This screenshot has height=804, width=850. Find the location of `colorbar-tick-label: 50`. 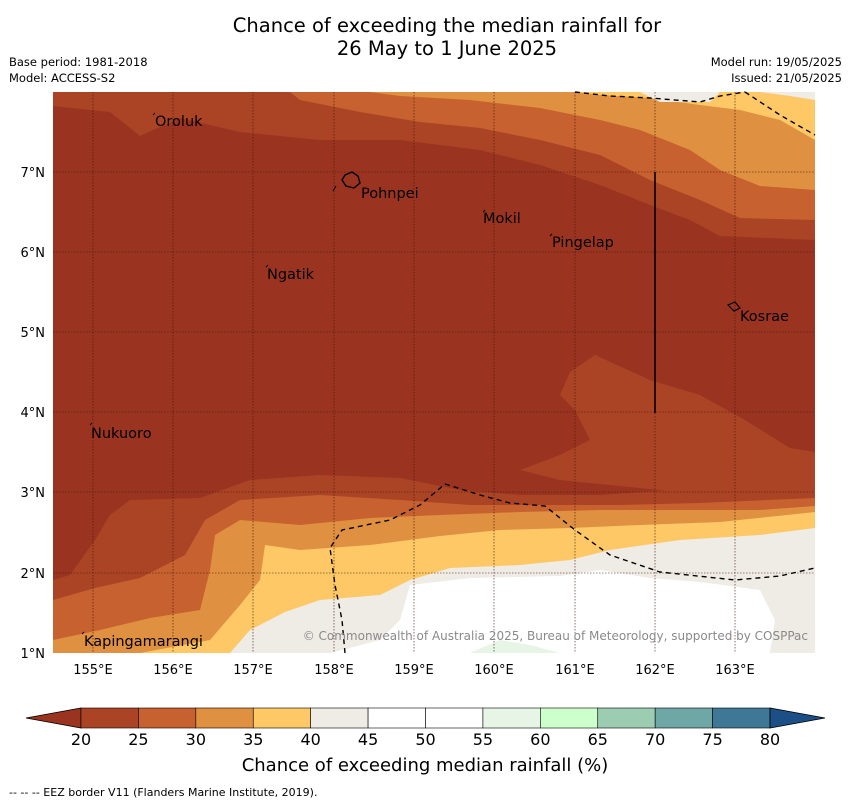

colorbar-tick-label: 50 is located at coordinates (425, 739).